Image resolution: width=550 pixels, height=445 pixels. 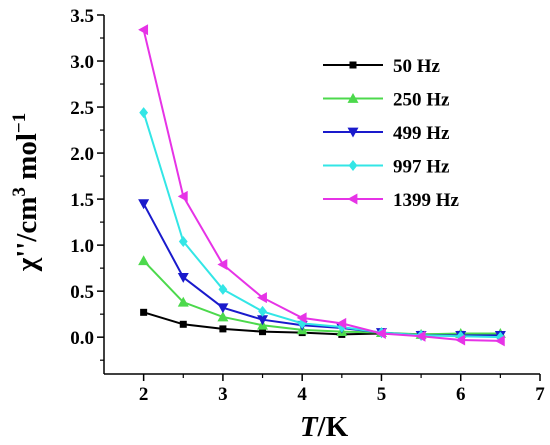 I want to click on y-axis-label-main: χ''/cm, so click(x=27, y=235).